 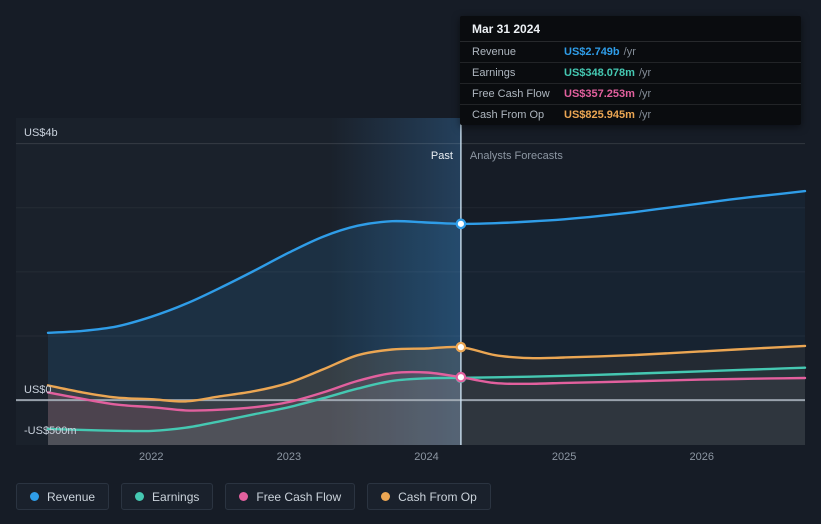 I want to click on x-axis-label-2023: 2023, so click(x=289, y=457).